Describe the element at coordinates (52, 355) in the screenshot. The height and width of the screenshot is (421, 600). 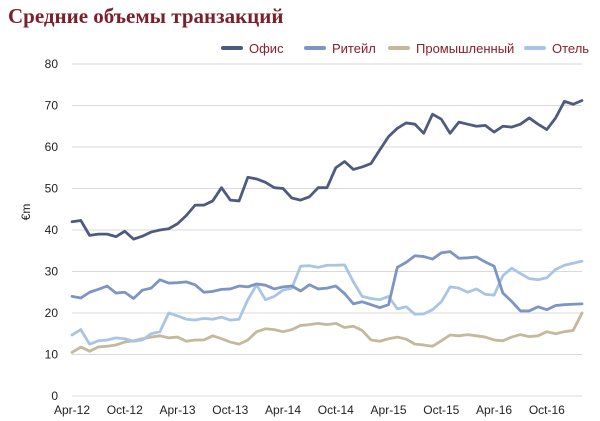
I see `y-tick-label-10: 10` at that location.